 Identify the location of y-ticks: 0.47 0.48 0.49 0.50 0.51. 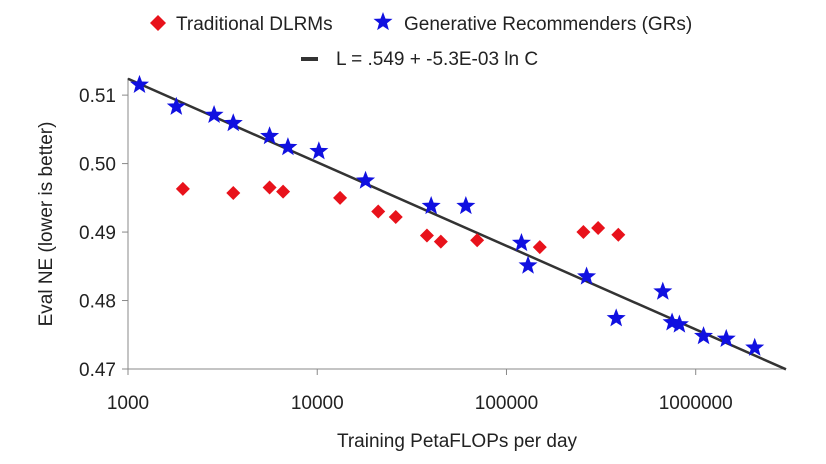
(103, 233).